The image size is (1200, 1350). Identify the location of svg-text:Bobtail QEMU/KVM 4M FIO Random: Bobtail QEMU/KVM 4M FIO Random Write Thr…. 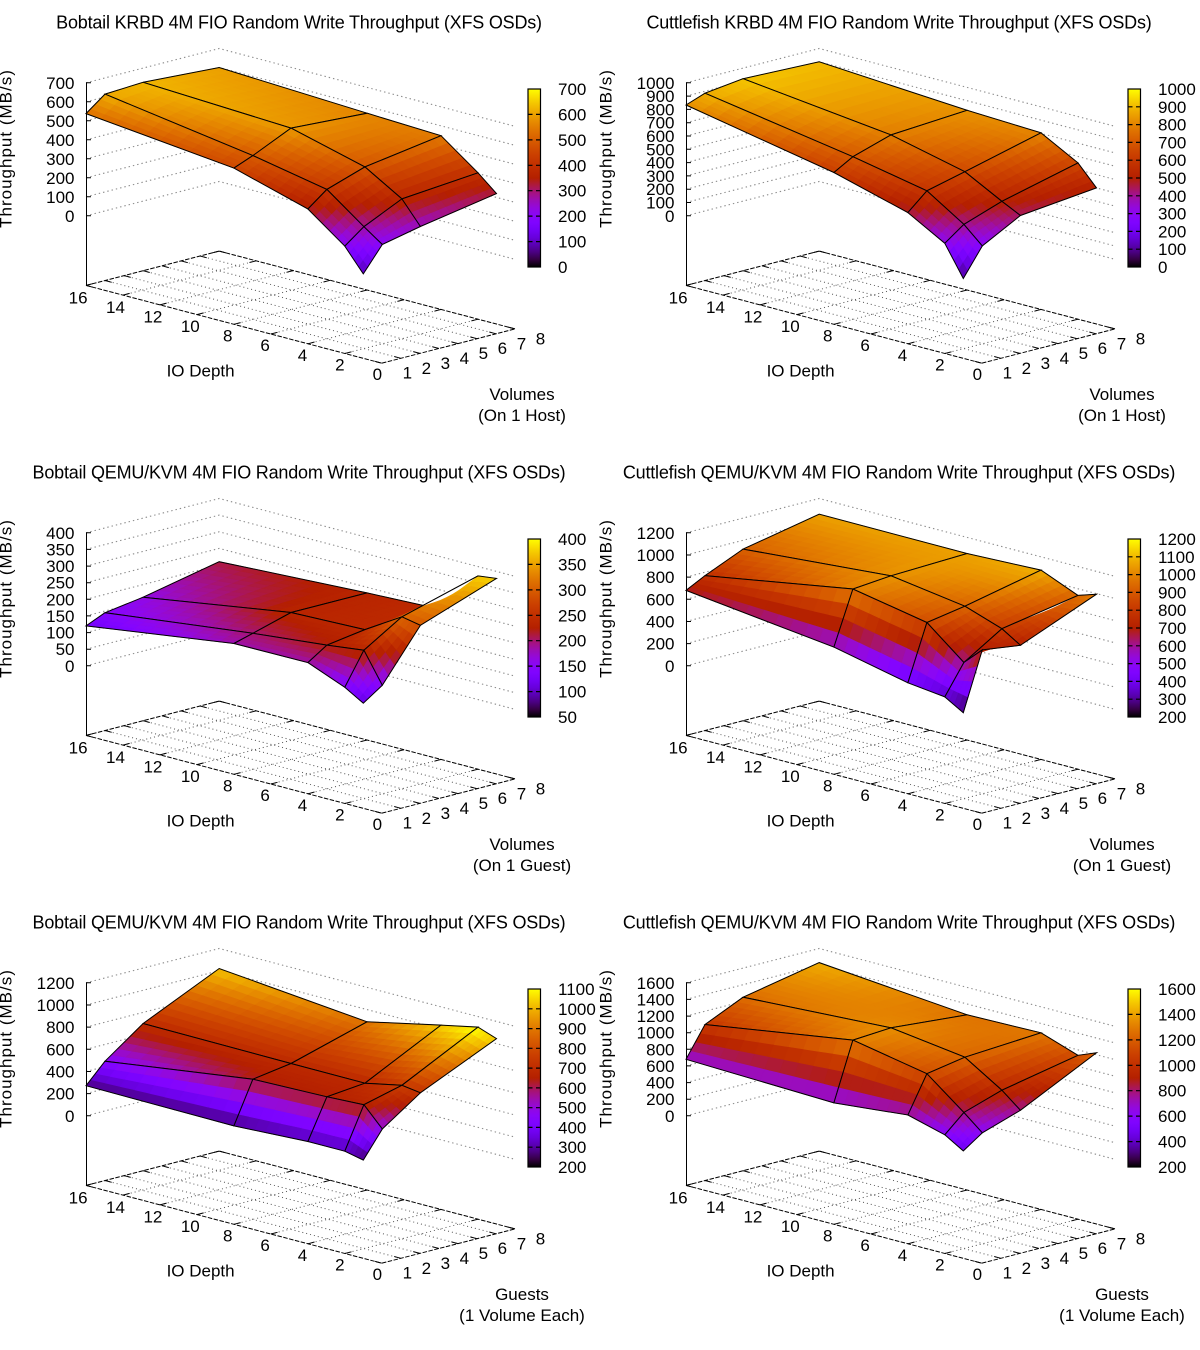
(299, 472).